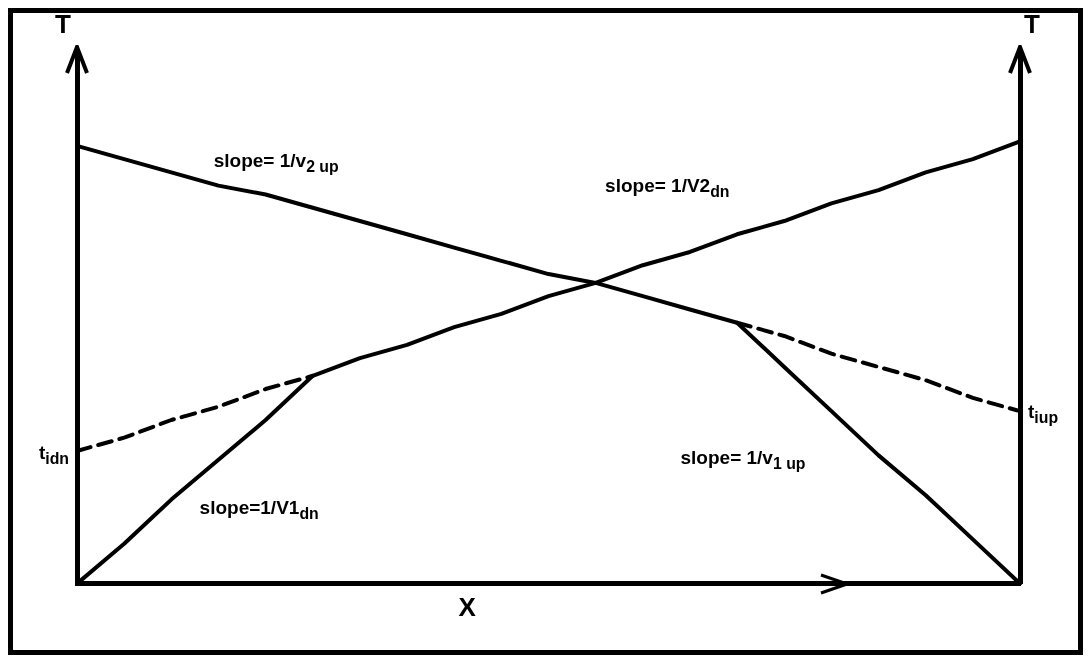 The width and height of the screenshot is (1091, 663). I want to click on x-axis-title: X, so click(467, 606).